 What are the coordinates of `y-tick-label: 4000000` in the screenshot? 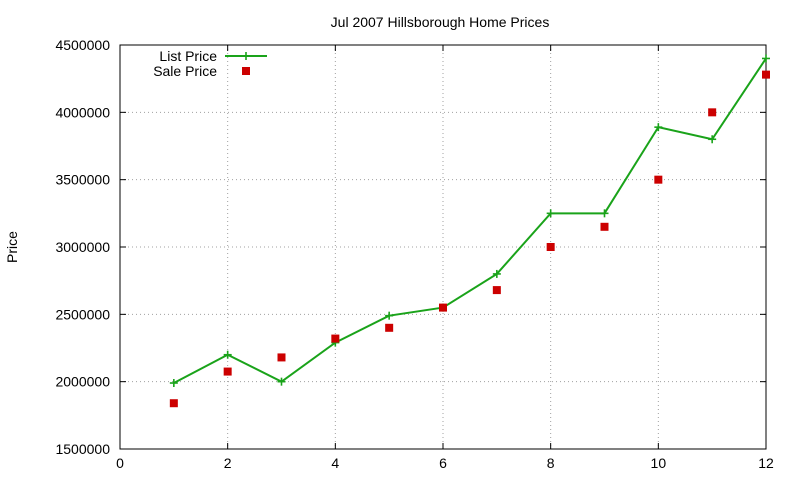 It's located at (82, 112).